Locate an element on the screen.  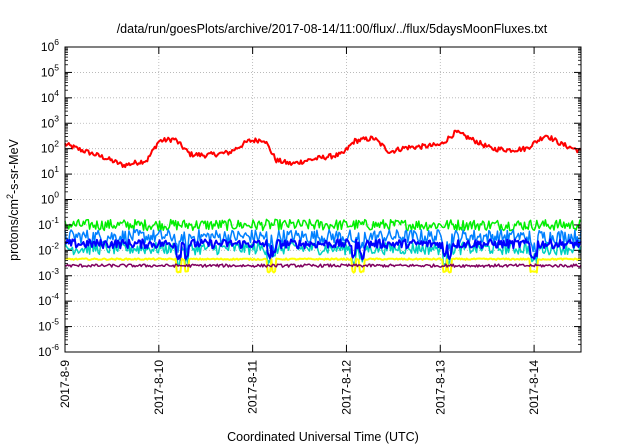
y-tick-label: 10⁻² is located at coordinates (48, 248).